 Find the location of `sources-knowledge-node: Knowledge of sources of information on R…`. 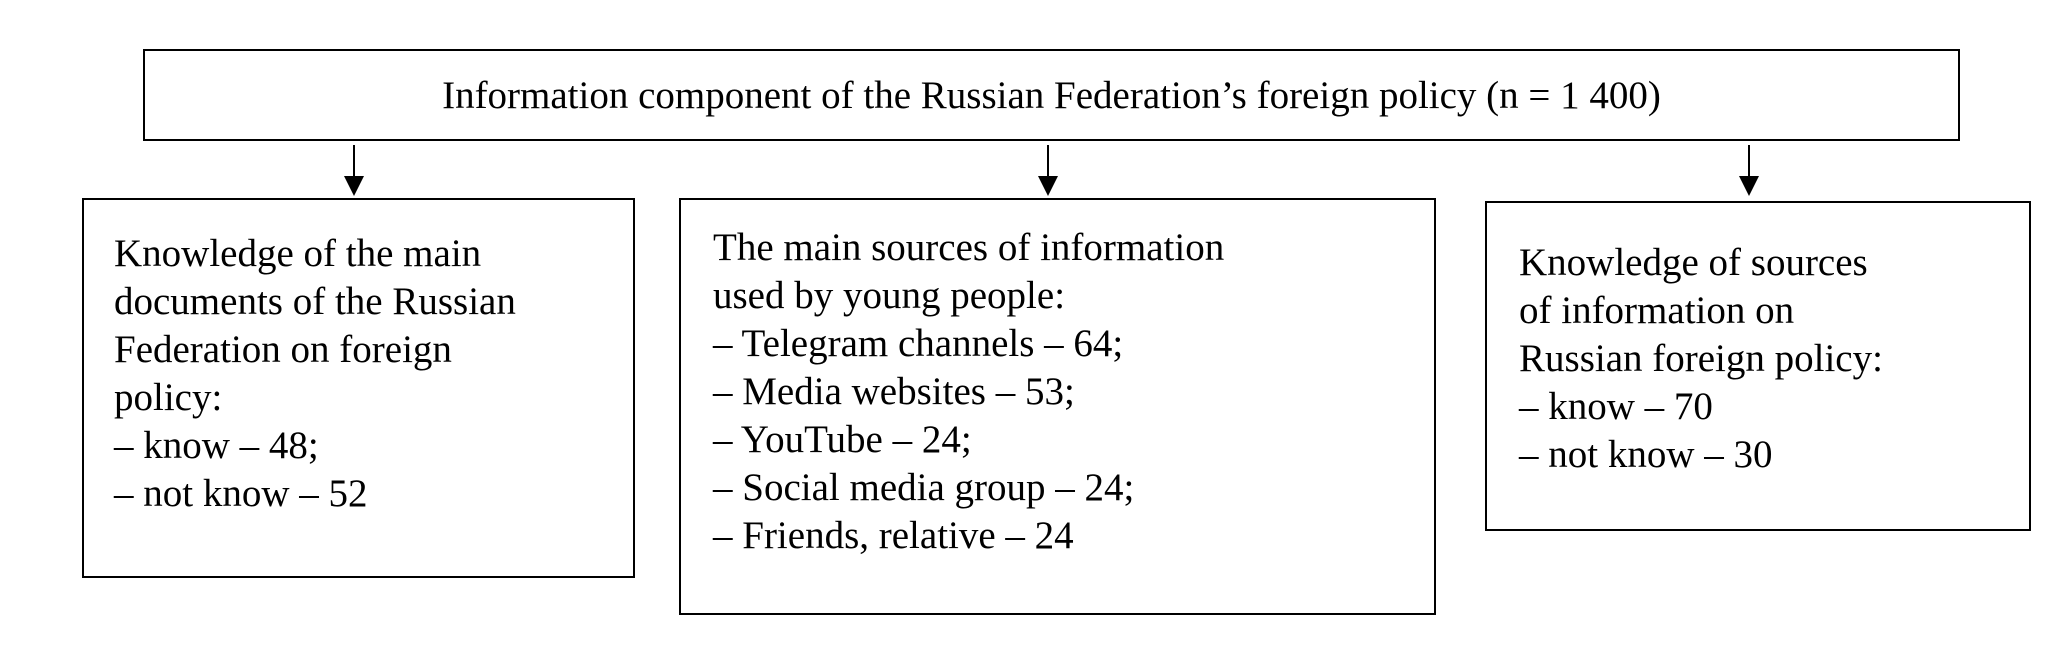

sources-knowledge-node: Knowledge of sources of information on R… is located at coordinates (1758, 366).